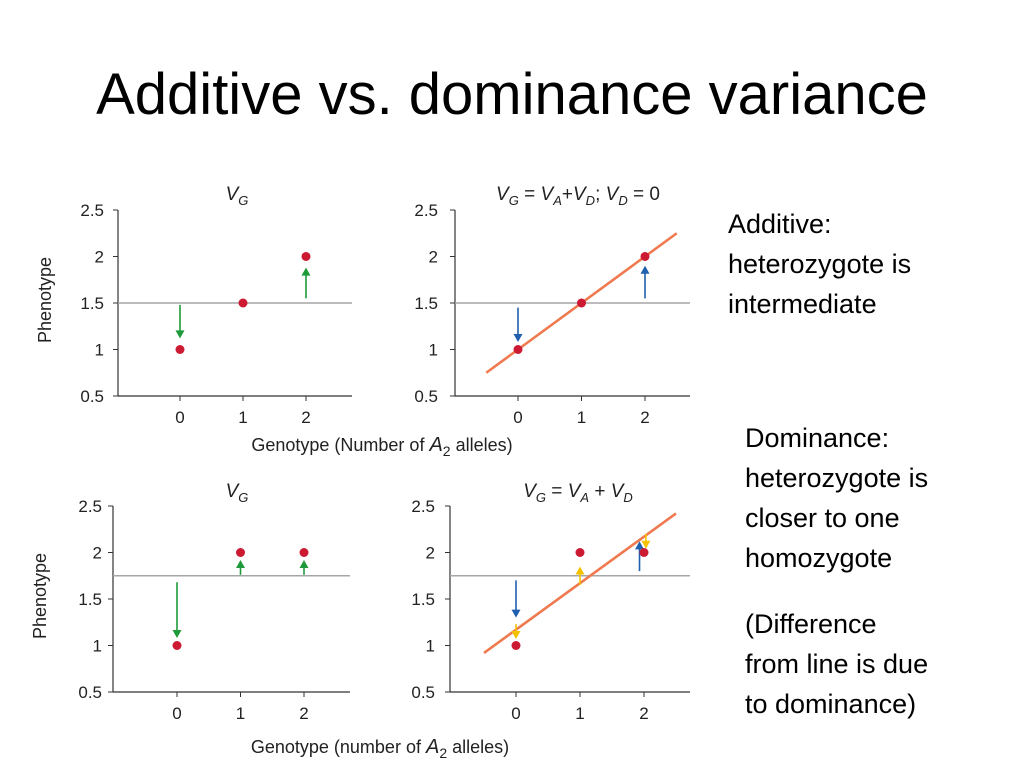  What do you see at coordinates (193, 305) in the screenshot?
I see `chart-panel-top-left: 0.5 1 1.5 2 2.5 0 1 2 VG Phenotype` at bounding box center [193, 305].